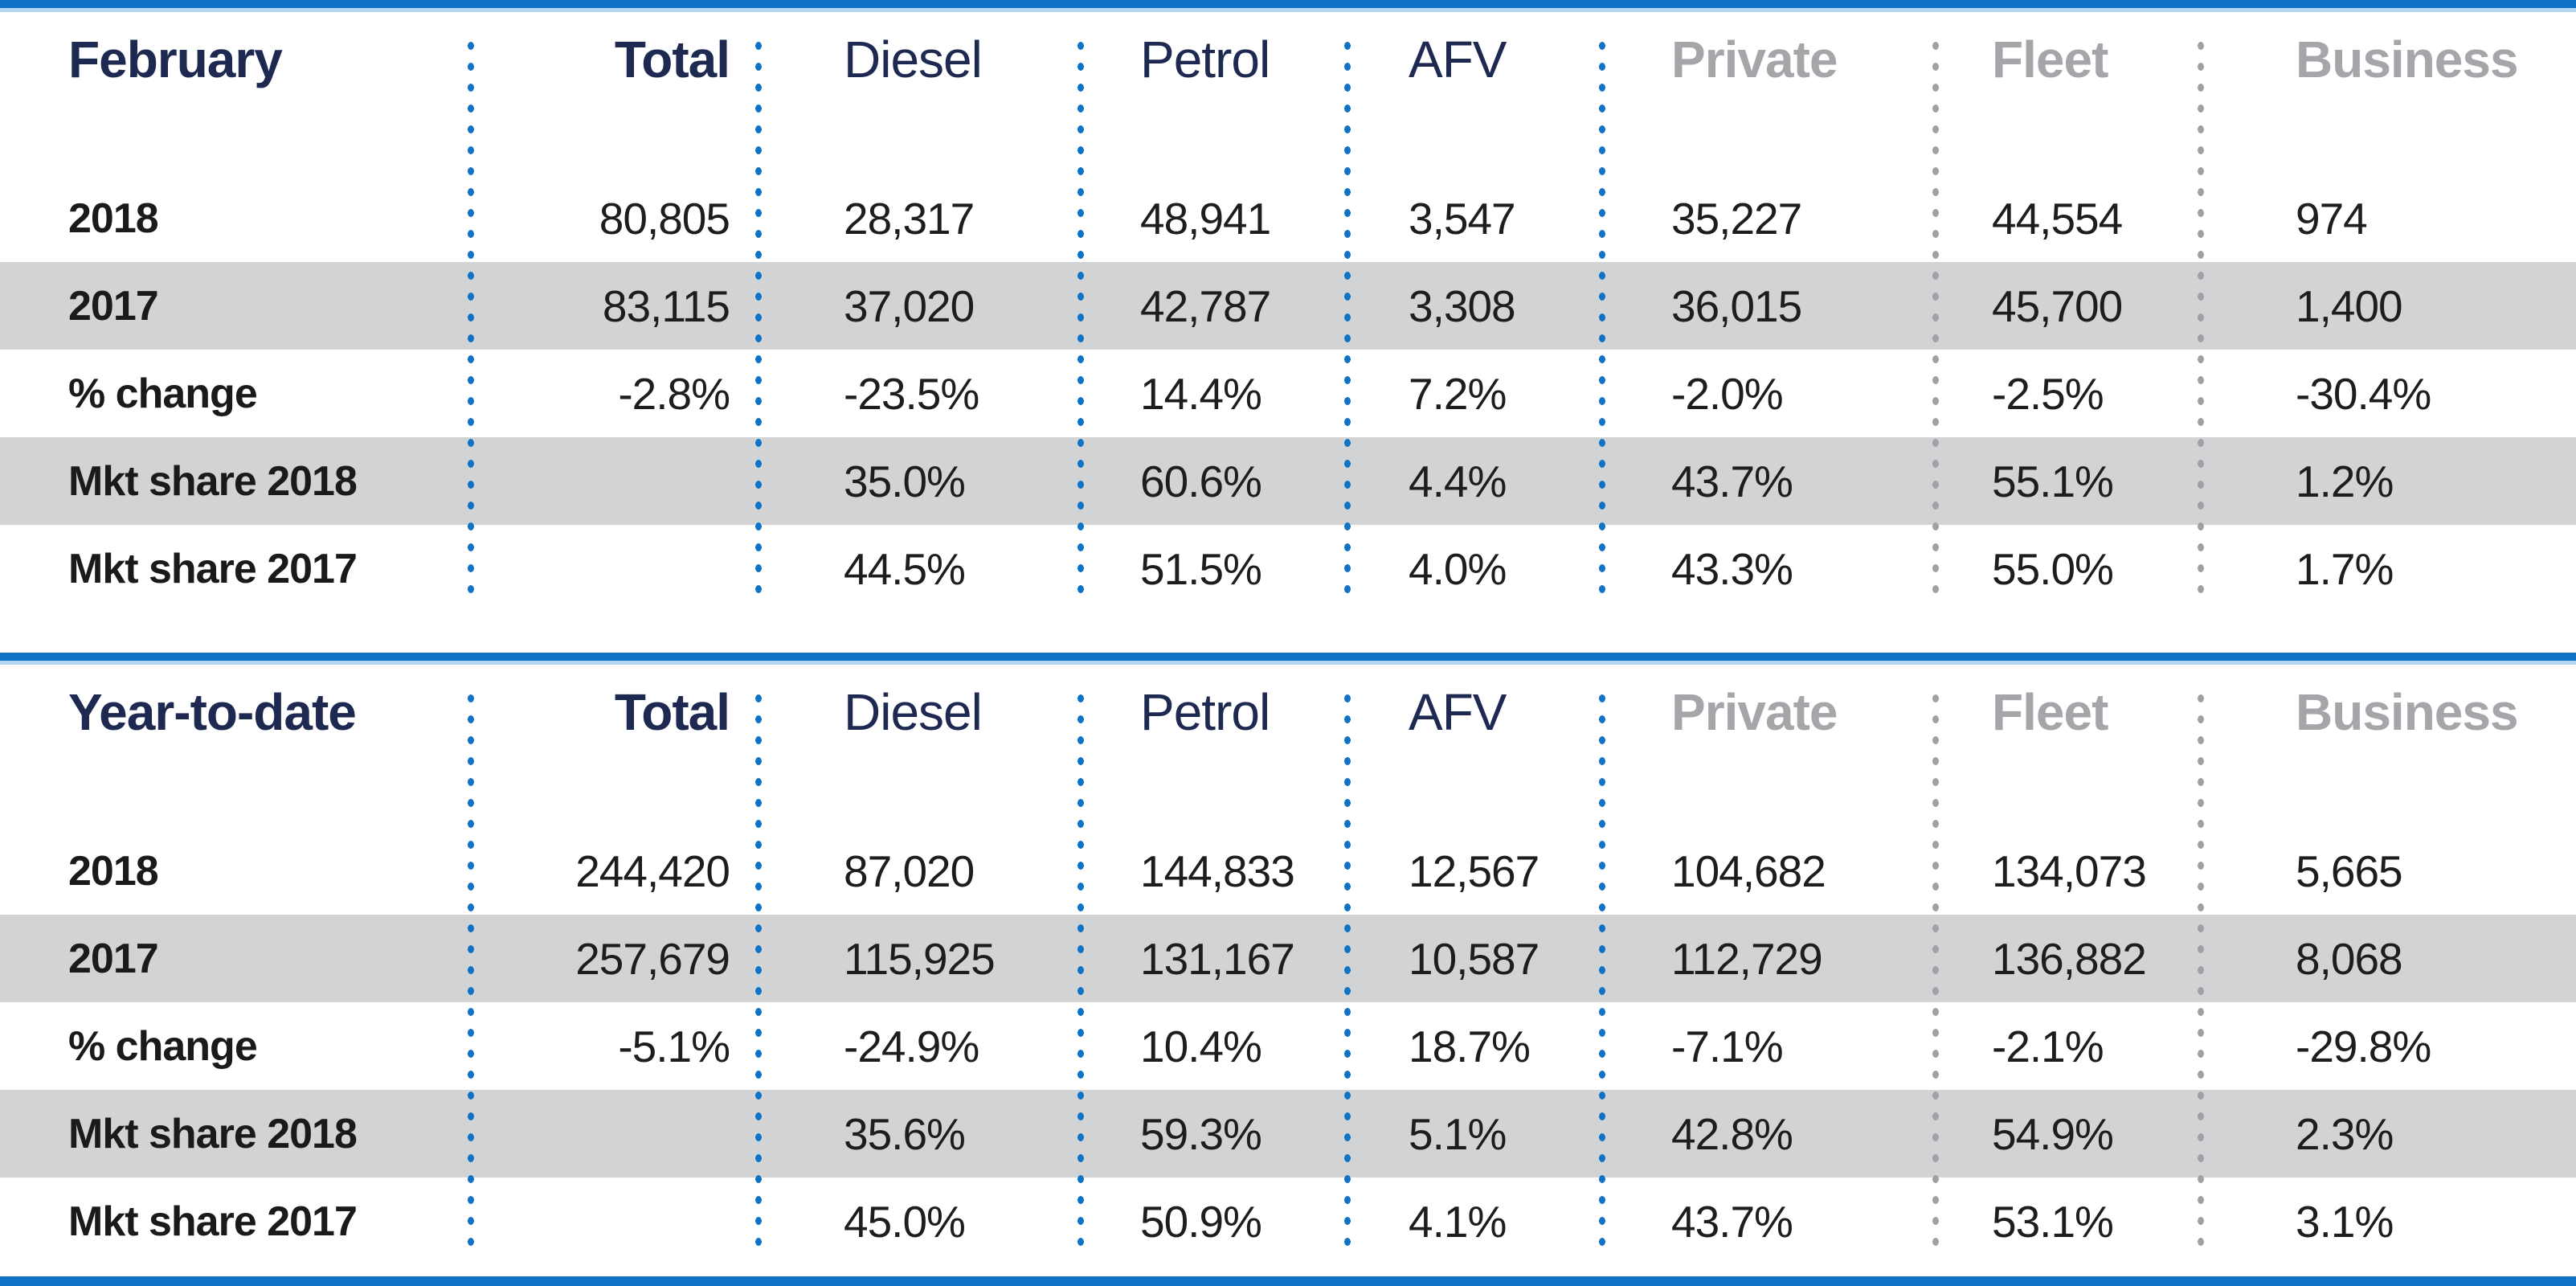  What do you see at coordinates (674, 393) in the screenshot?
I see `value-cell: -2.8%` at bounding box center [674, 393].